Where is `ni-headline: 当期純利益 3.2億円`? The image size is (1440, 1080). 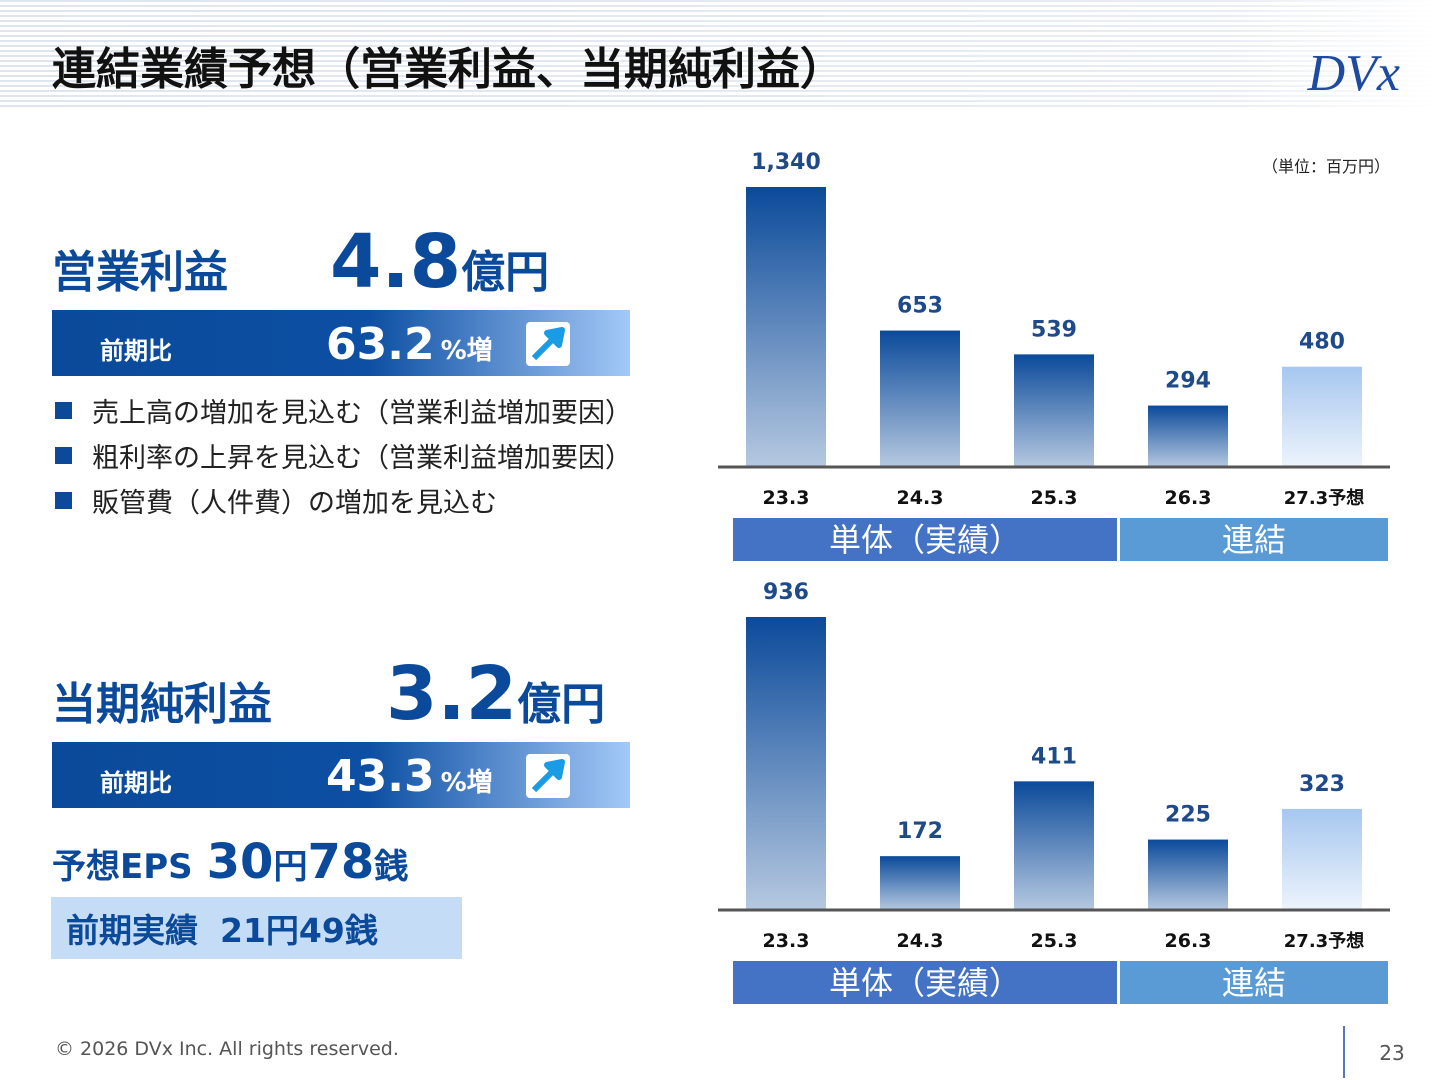 ni-headline: 当期純利益 3.2億円 is located at coordinates (328, 694).